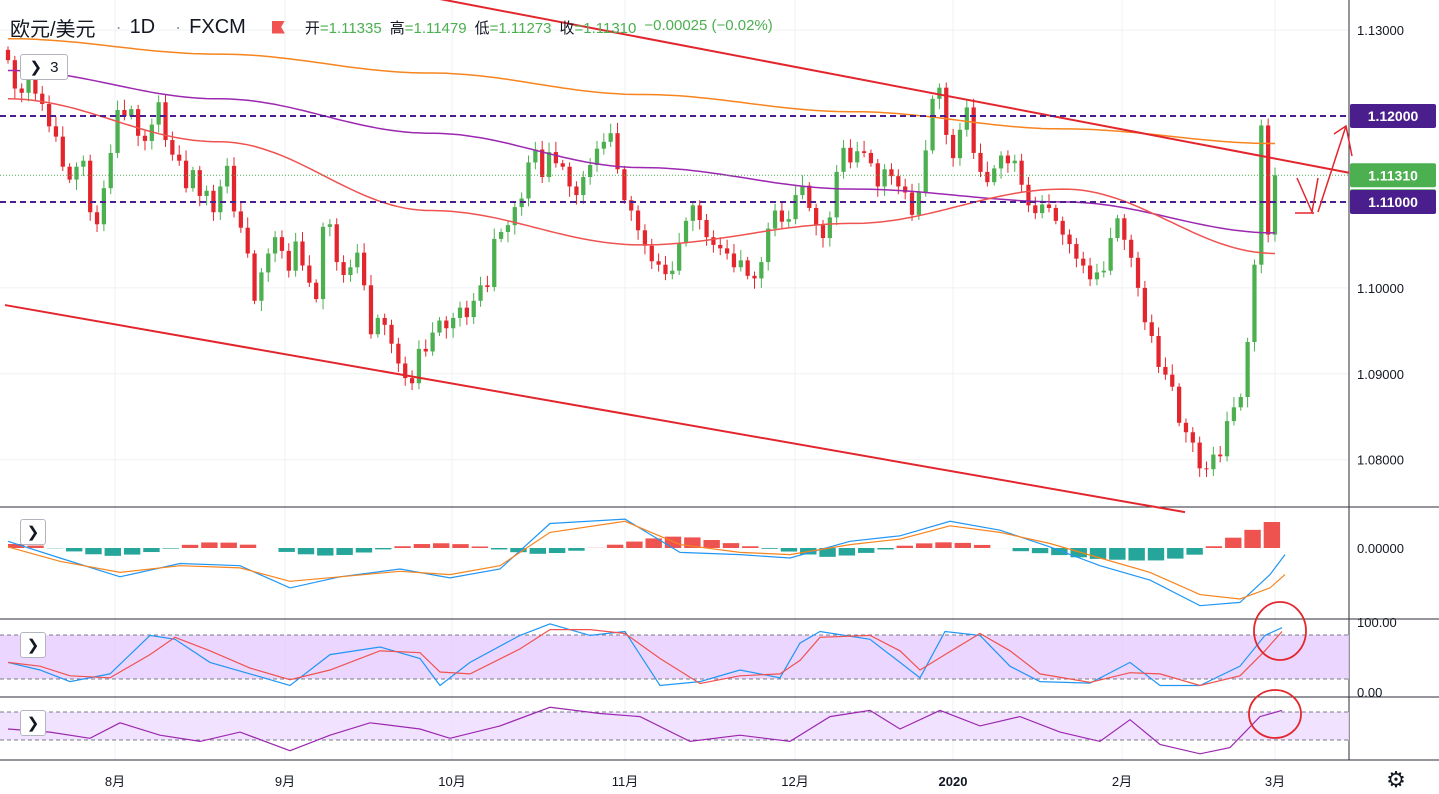 This screenshot has width=1439, height=794. Describe the element at coordinates (645, 658) in the screenshot. I see `stochastic-d-line` at that location.